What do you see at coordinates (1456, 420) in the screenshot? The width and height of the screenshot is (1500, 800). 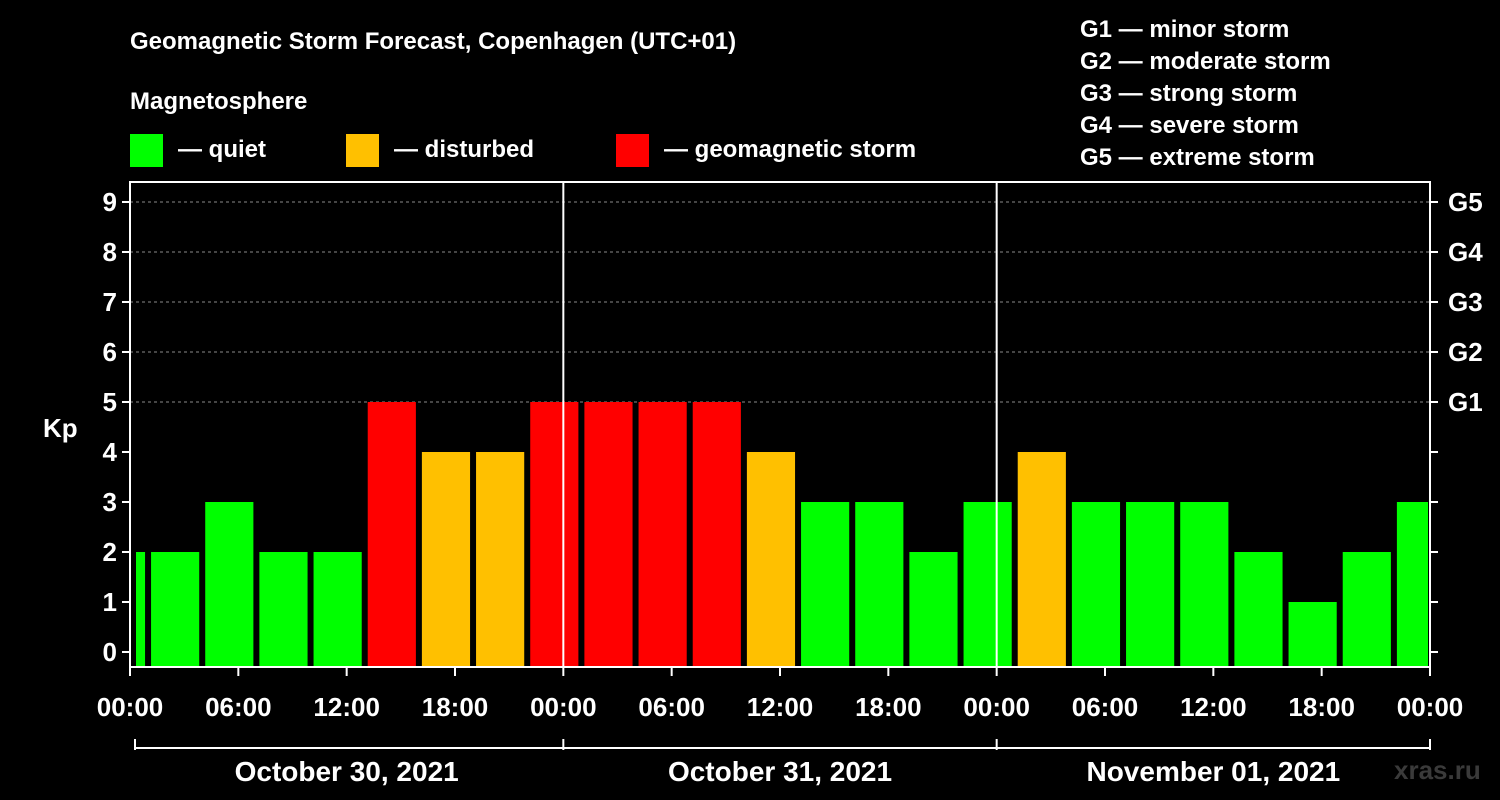 I see `right-axis: G1 G2 G3 G4 G5` at bounding box center [1456, 420].